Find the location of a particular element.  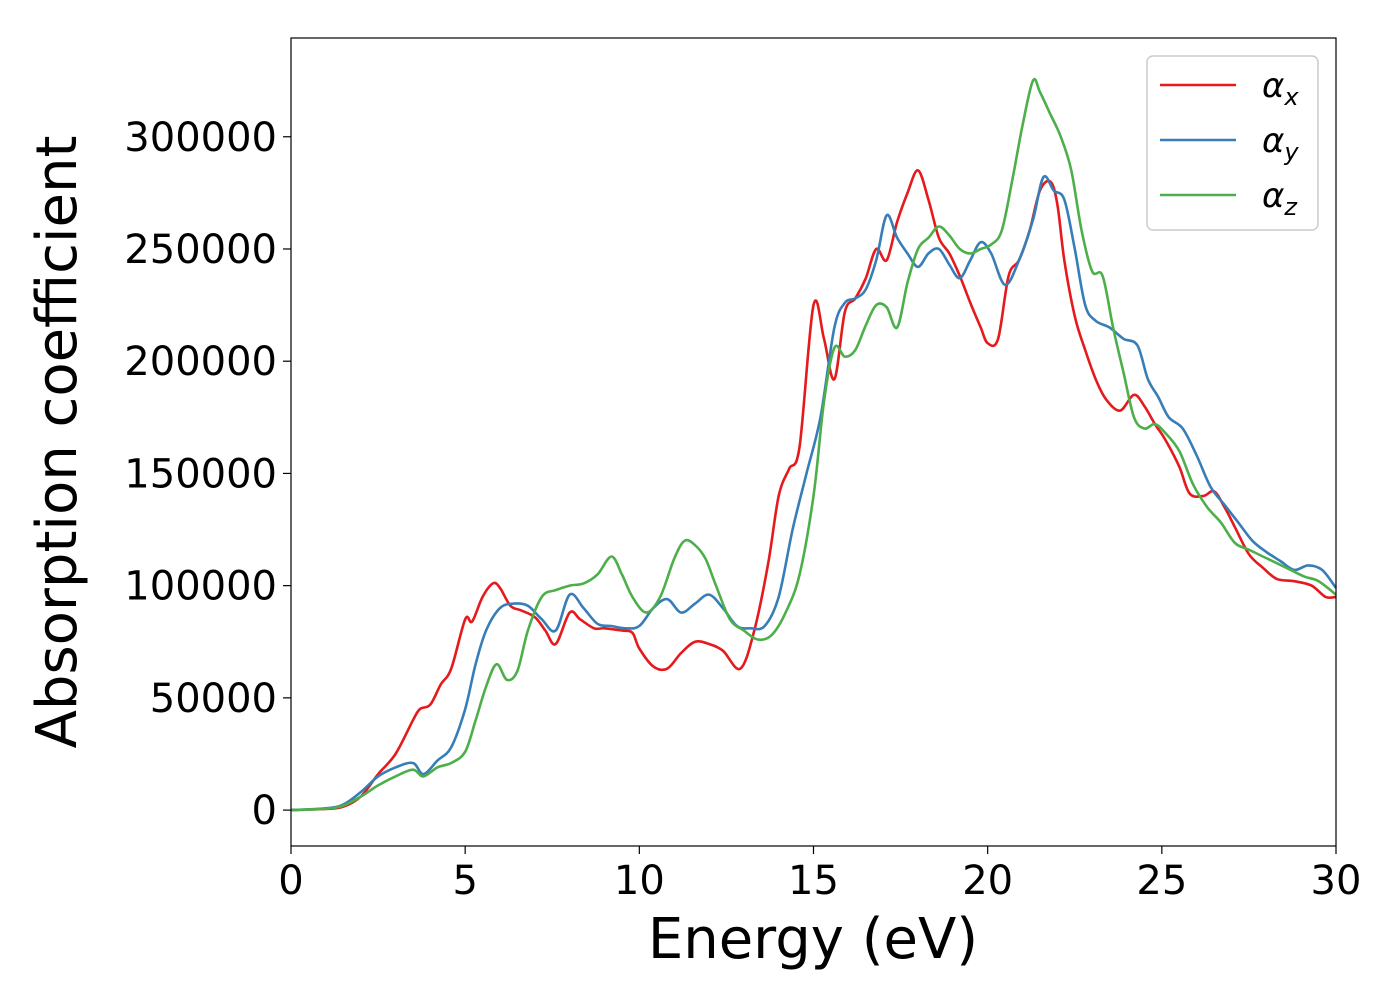

legend-box is located at coordinates (1232, 143).